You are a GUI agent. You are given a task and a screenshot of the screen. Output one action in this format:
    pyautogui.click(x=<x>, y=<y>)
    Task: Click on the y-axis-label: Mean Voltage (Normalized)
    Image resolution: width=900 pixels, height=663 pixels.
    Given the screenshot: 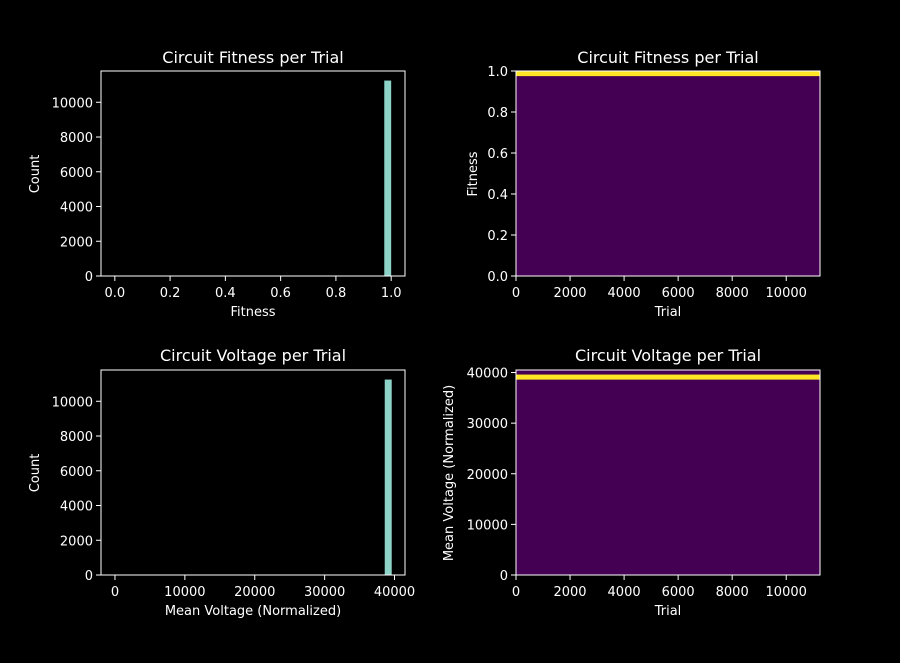 What is the action you would take?
    pyautogui.click(x=449, y=473)
    